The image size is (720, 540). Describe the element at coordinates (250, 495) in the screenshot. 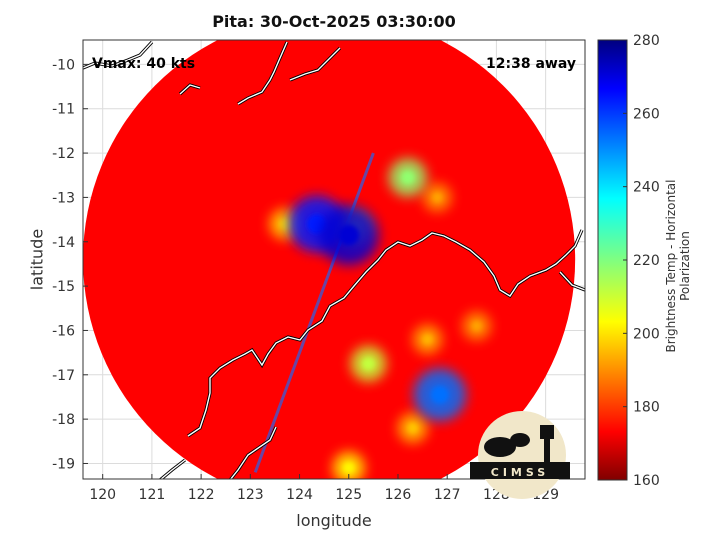

I see `x-tick-label: 123` at that location.